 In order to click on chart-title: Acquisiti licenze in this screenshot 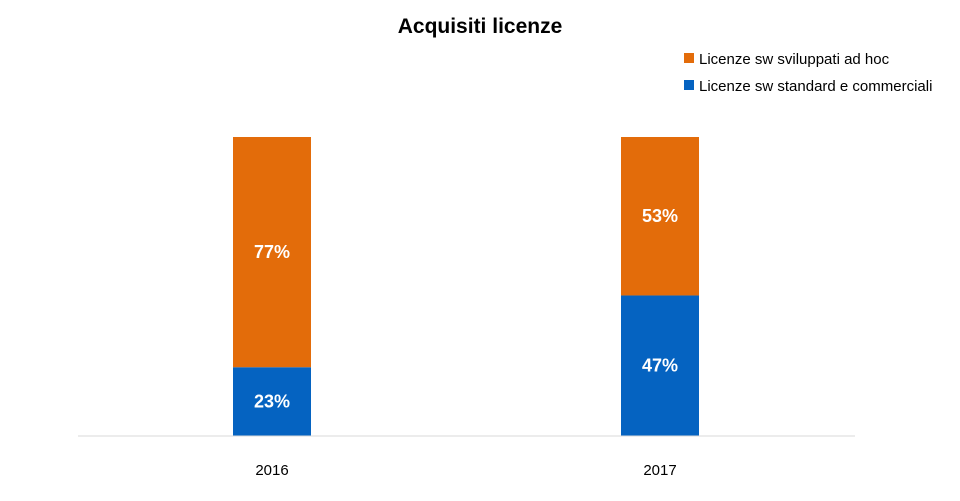, I will do `click(480, 26)`.